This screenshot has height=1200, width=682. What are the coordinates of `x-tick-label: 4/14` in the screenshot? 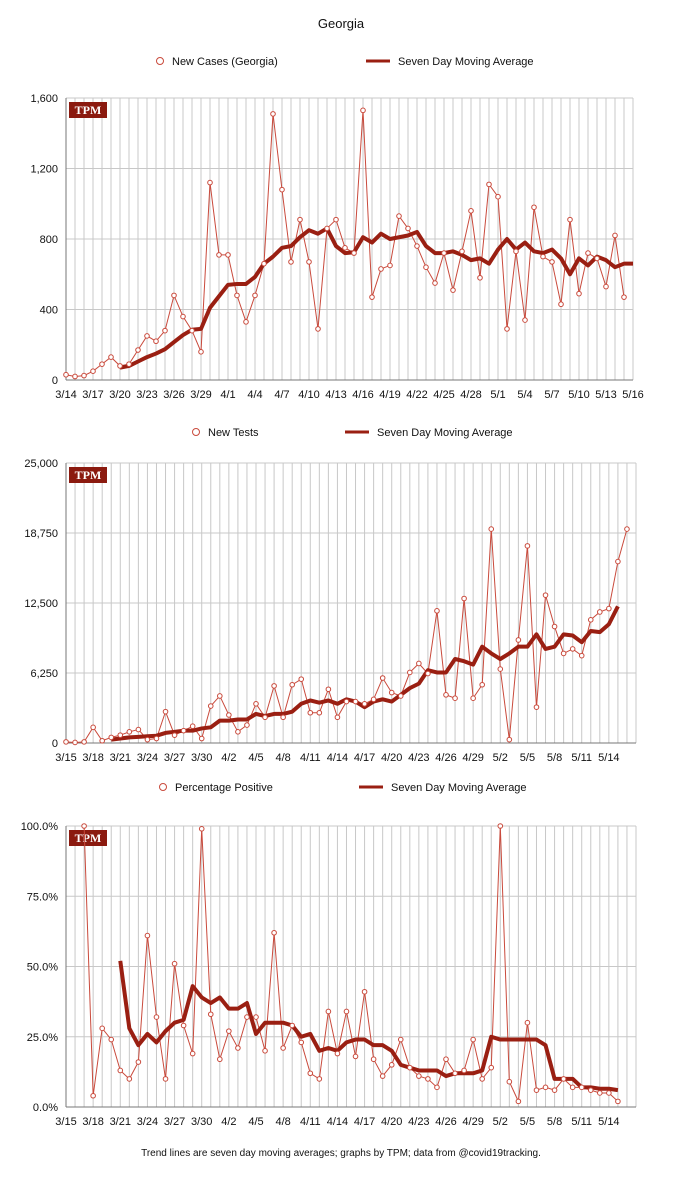 It's located at (337, 1122).